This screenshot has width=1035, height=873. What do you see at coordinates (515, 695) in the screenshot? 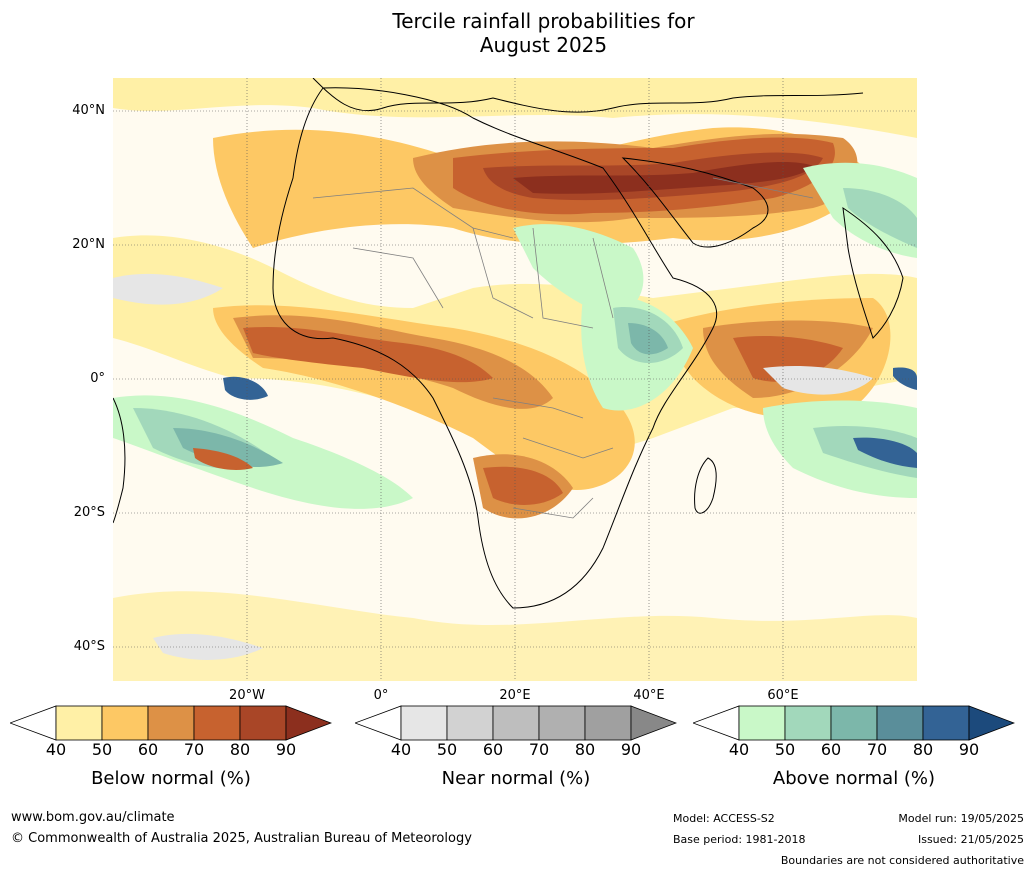
I see `lon-label-20e: 20°E` at bounding box center [515, 695].